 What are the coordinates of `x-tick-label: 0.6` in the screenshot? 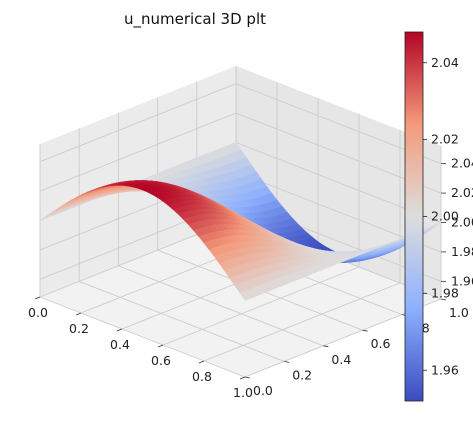 It's located at (161, 360).